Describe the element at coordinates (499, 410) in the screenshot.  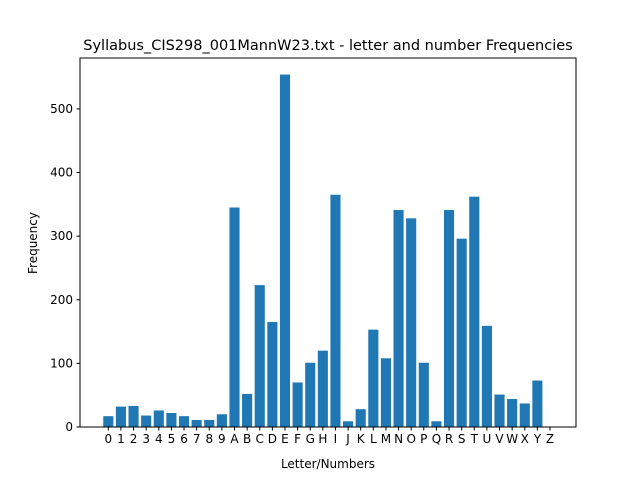
I see `bar-V` at that location.